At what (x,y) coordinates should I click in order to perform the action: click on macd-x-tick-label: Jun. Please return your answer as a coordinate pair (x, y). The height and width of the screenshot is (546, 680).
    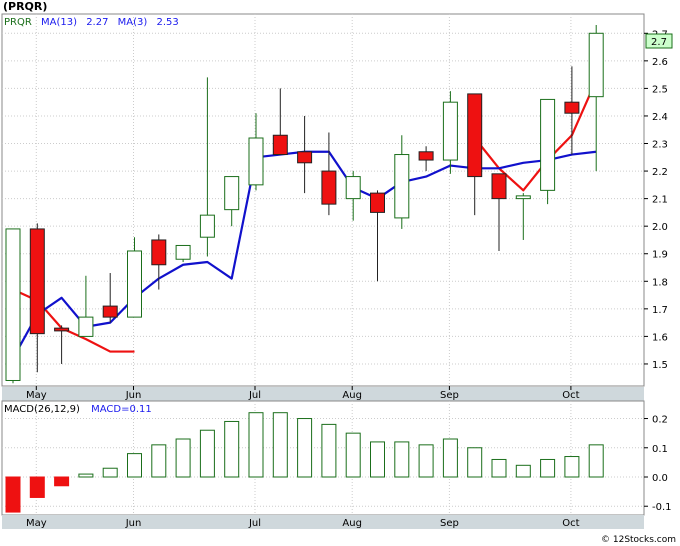
    Looking at the image, I should click on (133, 523).